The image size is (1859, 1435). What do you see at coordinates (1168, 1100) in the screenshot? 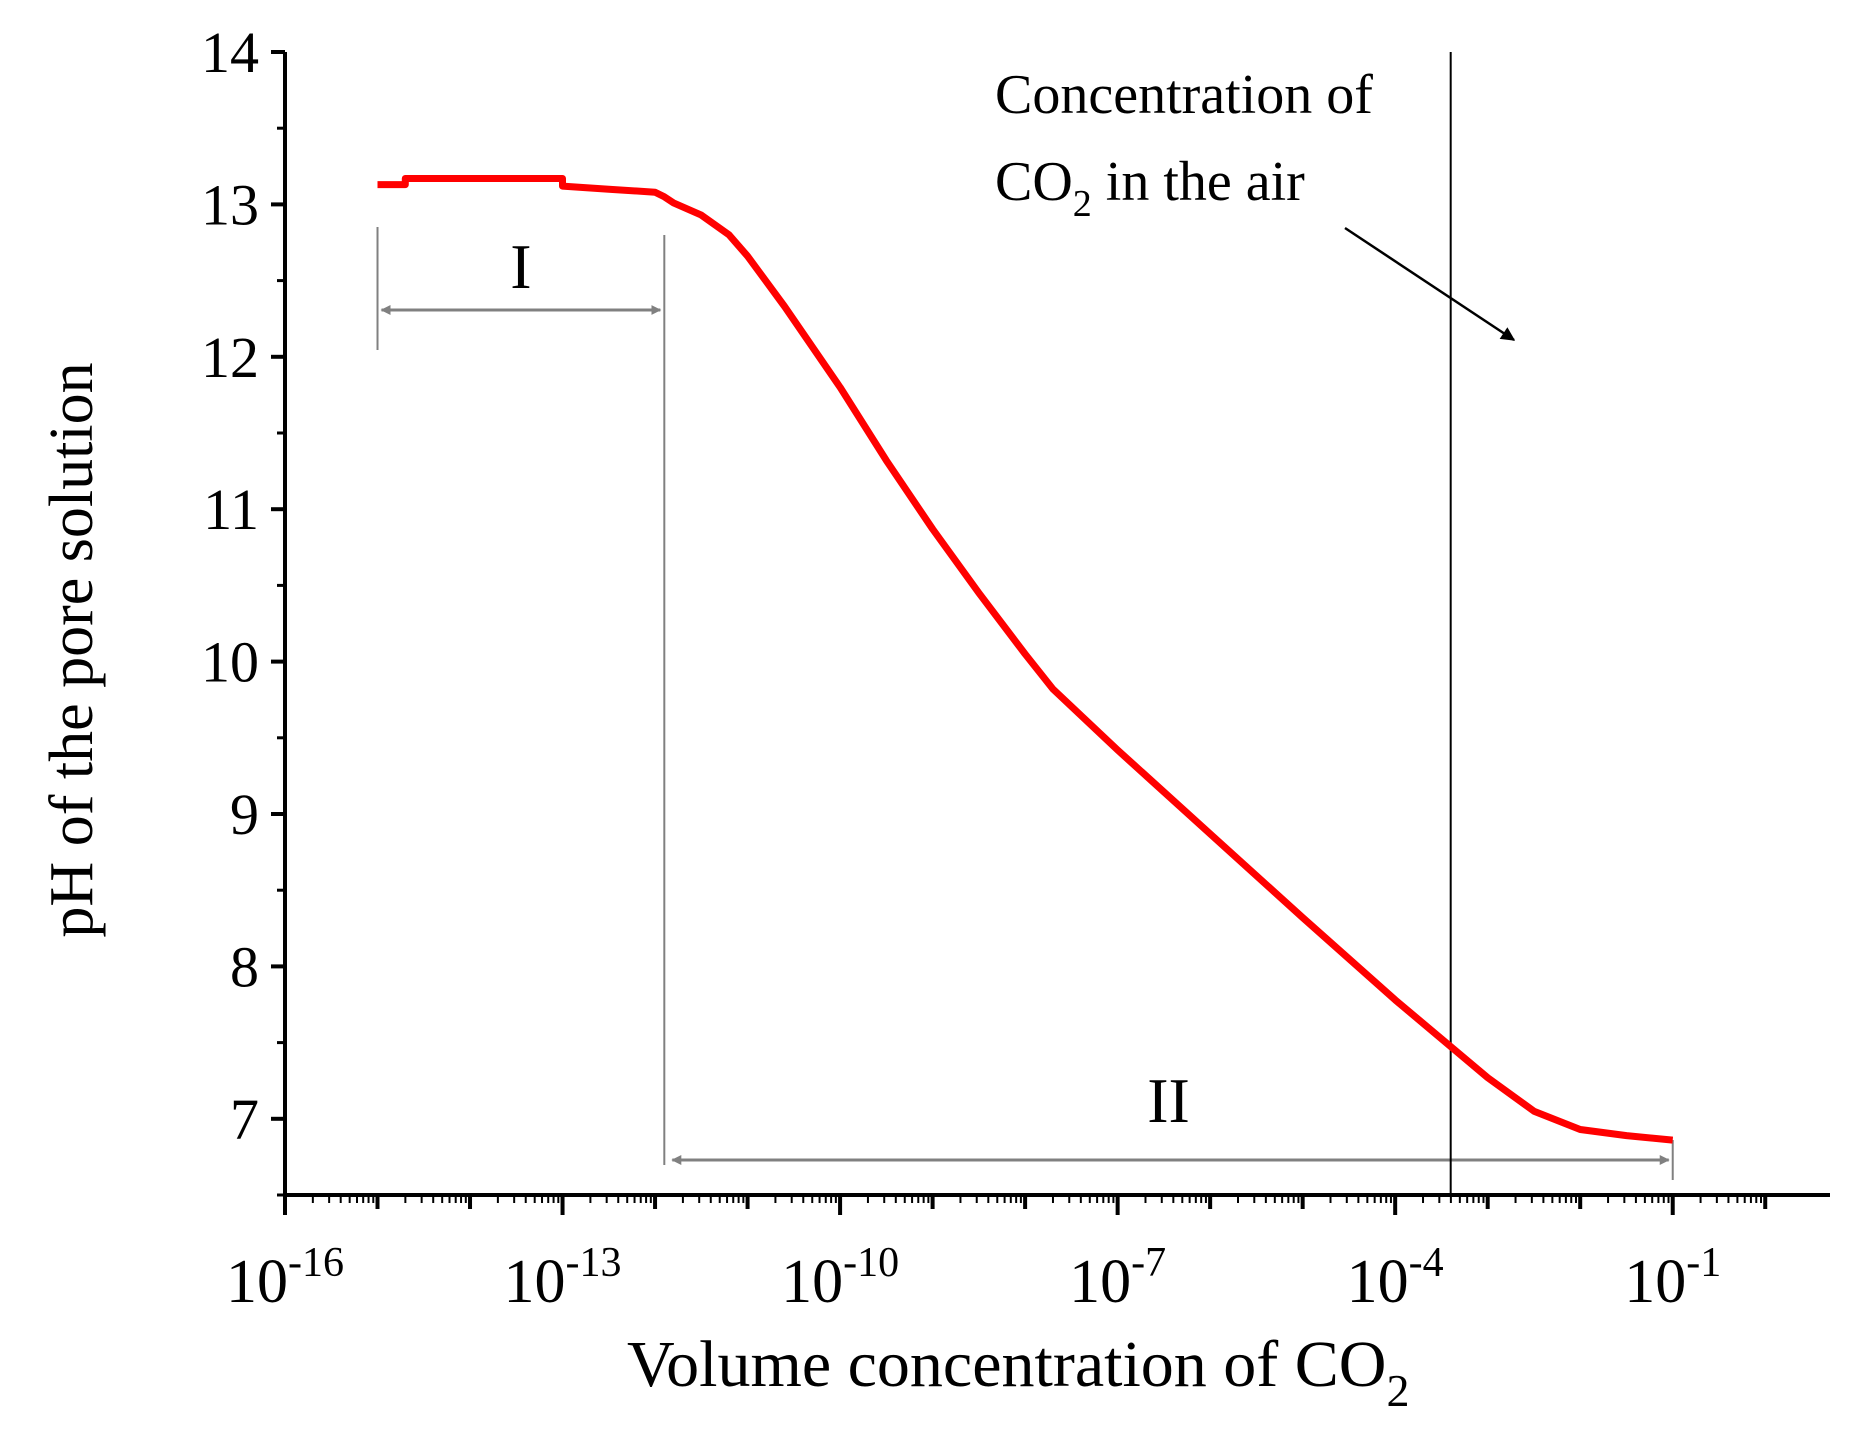
I see `region-ii-label: II` at bounding box center [1168, 1100].